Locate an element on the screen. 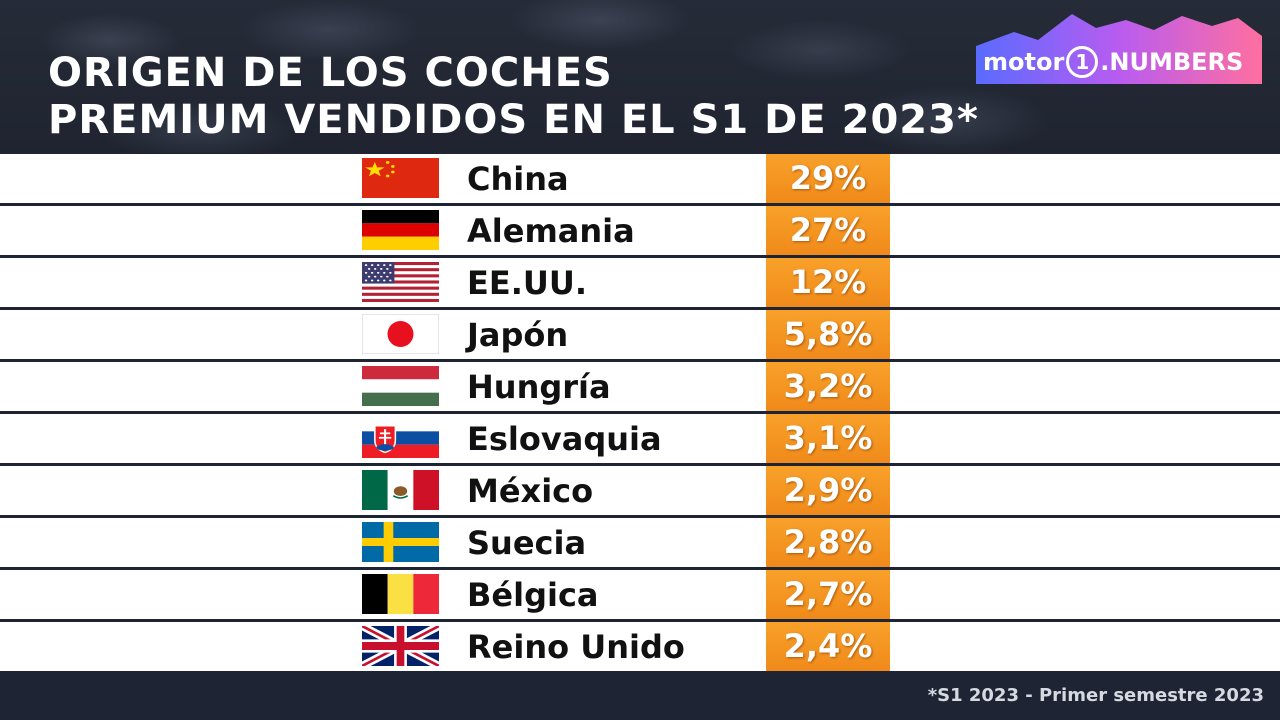 This screenshot has height=720, width=1280. table-row: México 2,9% is located at coordinates (640, 490).